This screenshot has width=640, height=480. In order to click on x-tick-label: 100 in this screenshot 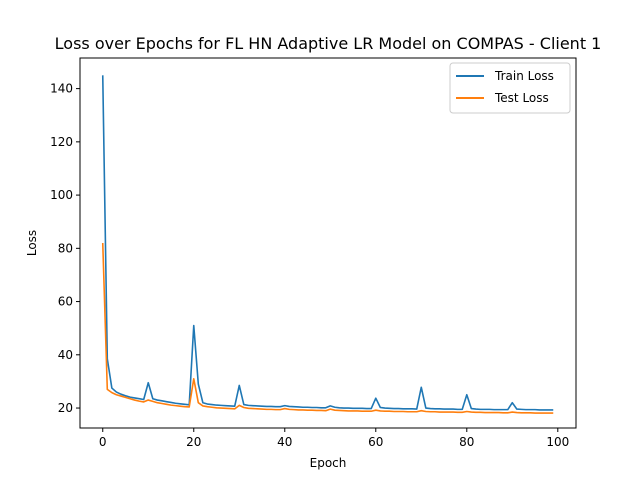, I will do `click(557, 442)`.